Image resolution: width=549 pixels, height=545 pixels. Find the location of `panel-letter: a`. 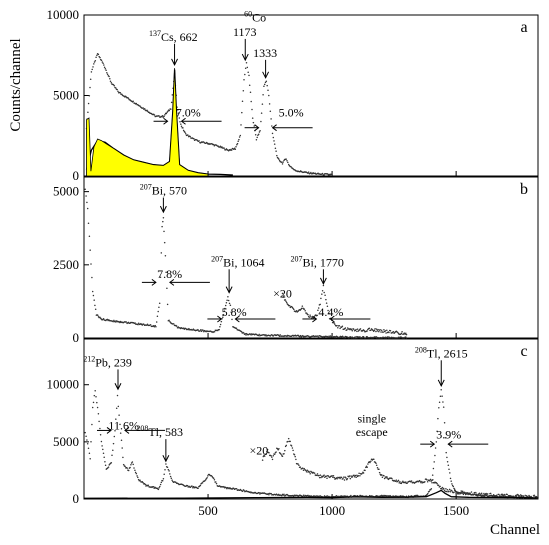

panel-letter: a is located at coordinates (523, 27).